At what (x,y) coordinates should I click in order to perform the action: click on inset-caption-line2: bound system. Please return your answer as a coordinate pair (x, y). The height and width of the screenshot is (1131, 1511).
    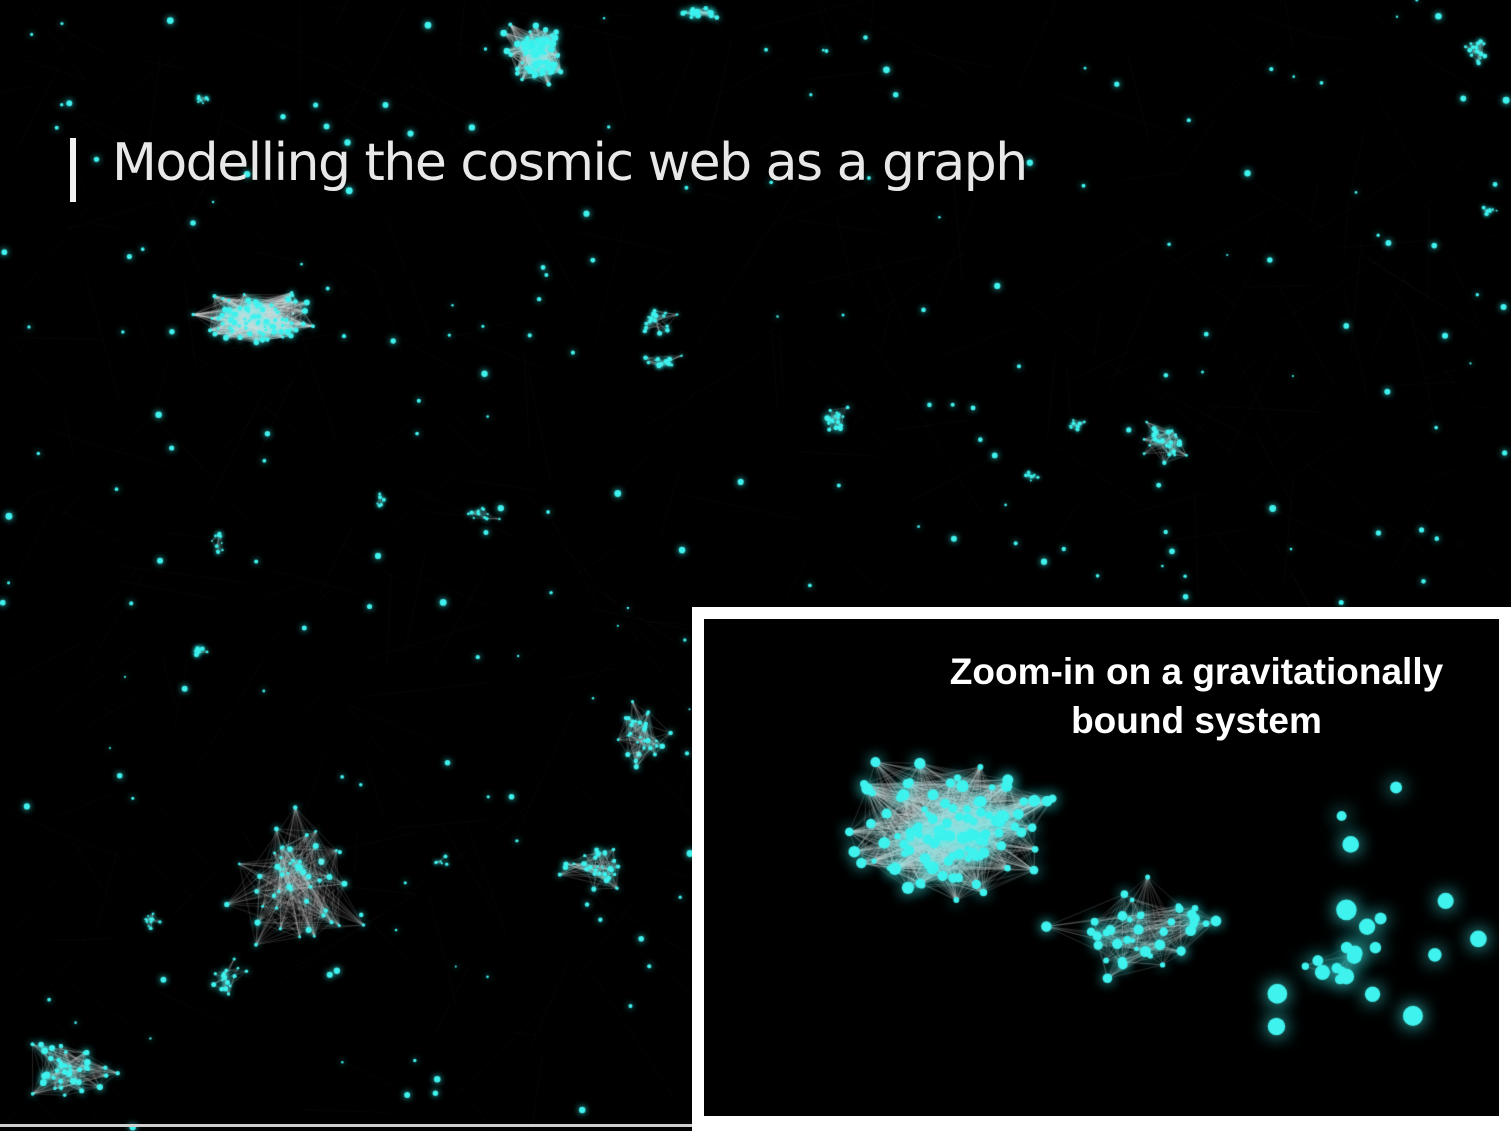
    Looking at the image, I should click on (1196, 720).